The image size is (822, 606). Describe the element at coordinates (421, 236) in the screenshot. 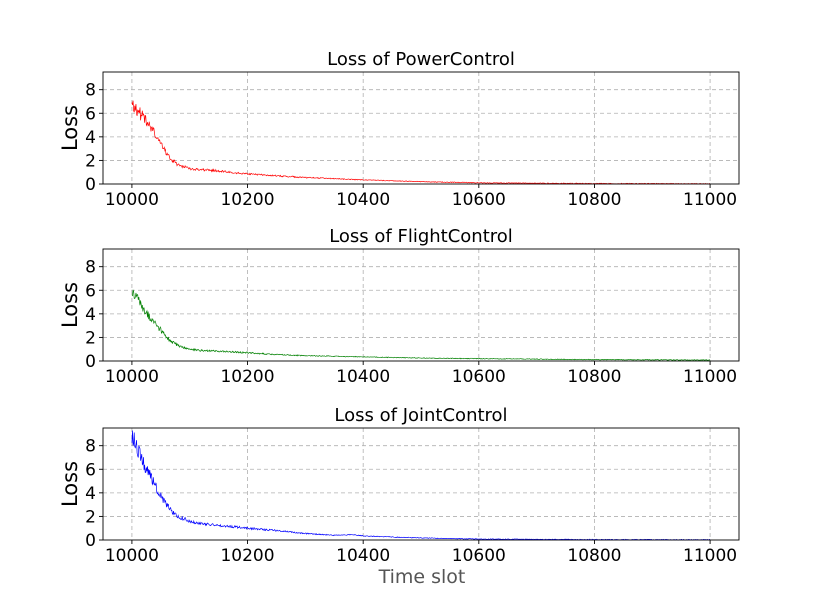

I see `subplot-title: Loss of FlightControl` at that location.